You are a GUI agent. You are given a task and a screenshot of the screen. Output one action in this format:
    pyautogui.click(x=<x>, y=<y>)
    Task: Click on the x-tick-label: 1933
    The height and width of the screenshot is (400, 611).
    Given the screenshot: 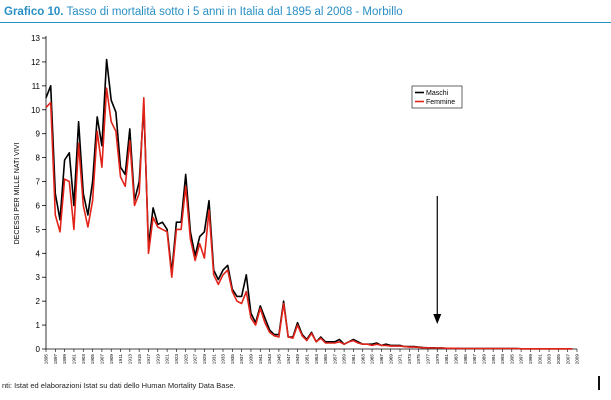 What is the action you would take?
    pyautogui.click(x=223, y=359)
    